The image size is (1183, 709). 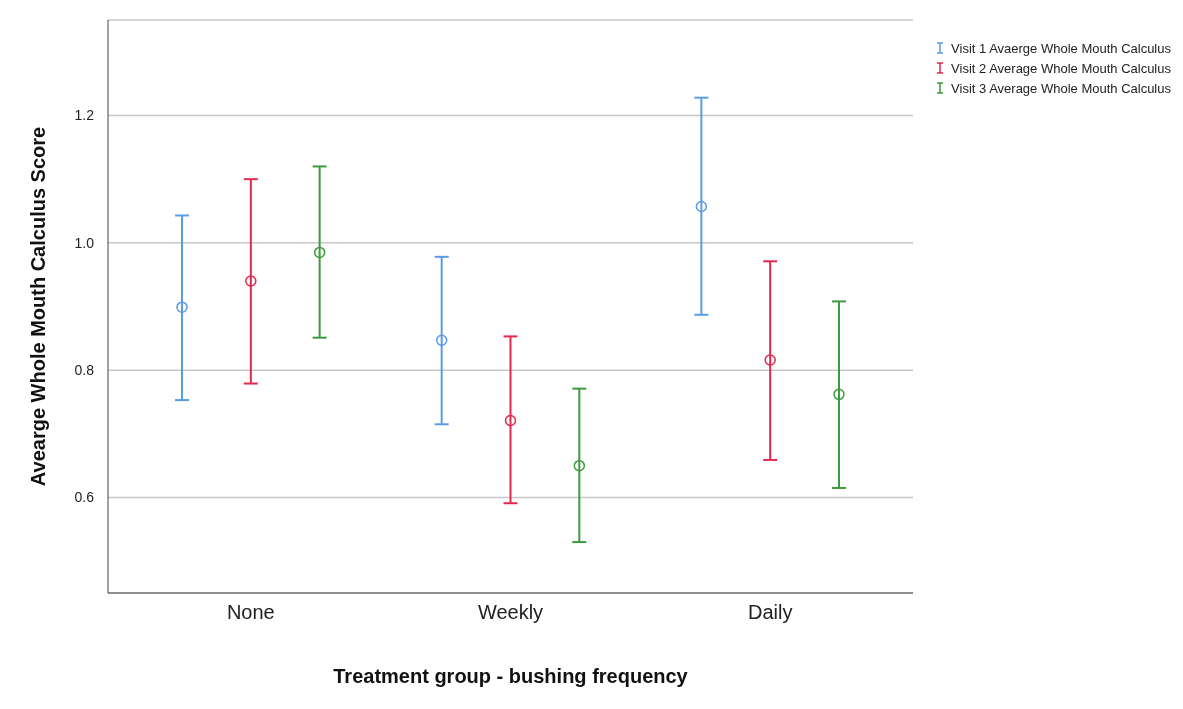 What do you see at coordinates (510, 612) in the screenshot?
I see `x-tick-label: Weekly` at bounding box center [510, 612].